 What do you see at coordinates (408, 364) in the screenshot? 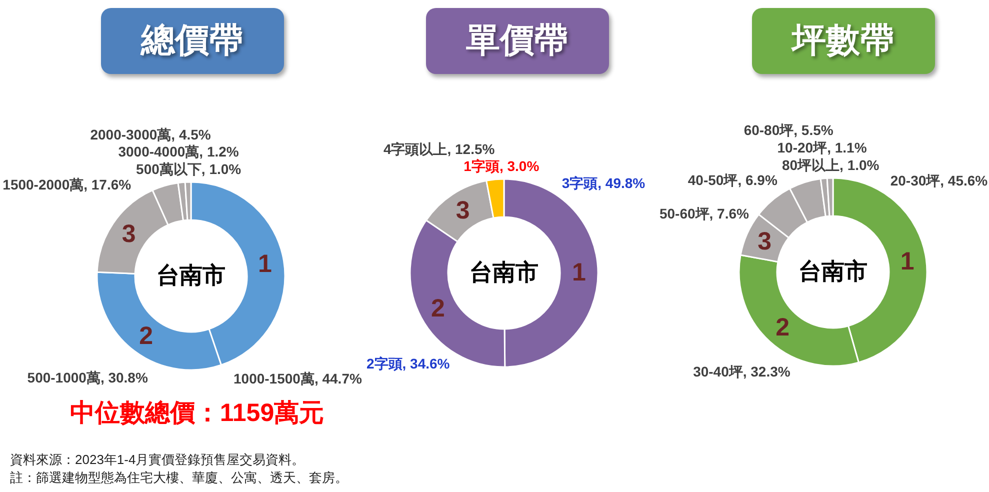
I see `slice-label: 2字頭, 34.6%` at bounding box center [408, 364].